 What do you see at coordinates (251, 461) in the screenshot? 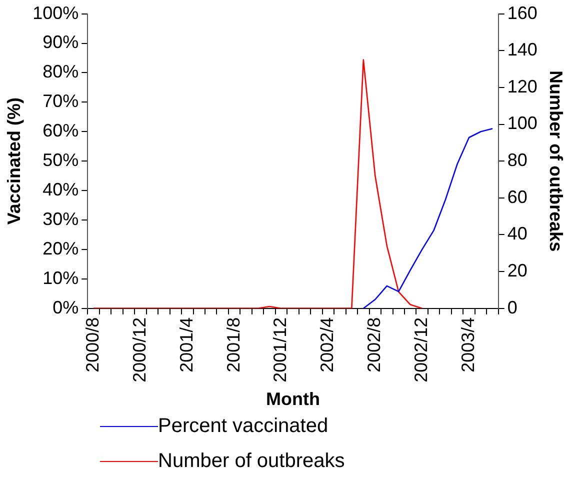
I see `legend-label: Number of outbreaks` at bounding box center [251, 461].